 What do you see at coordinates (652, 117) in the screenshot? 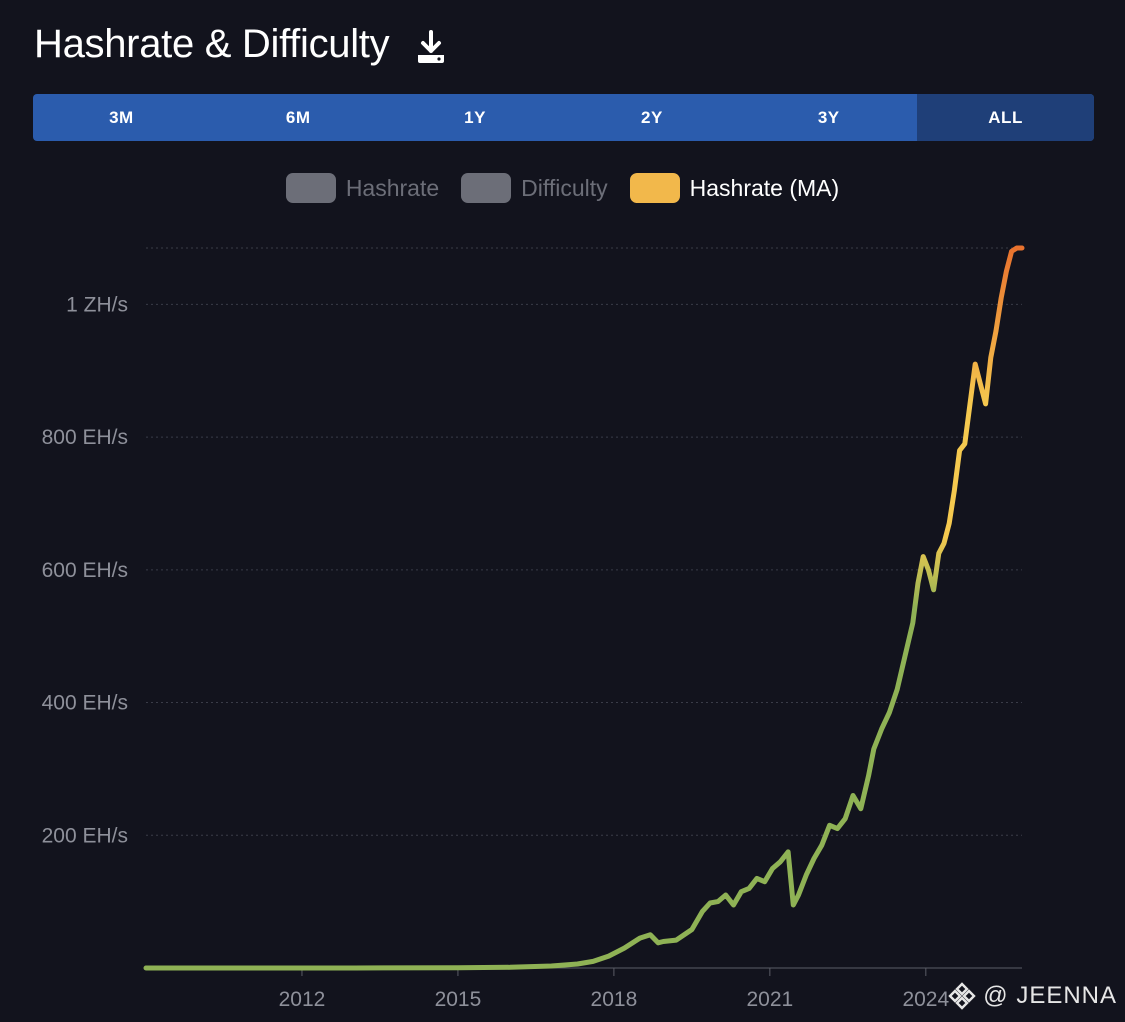
I see `range-button-2y: 2Y` at bounding box center [652, 117].